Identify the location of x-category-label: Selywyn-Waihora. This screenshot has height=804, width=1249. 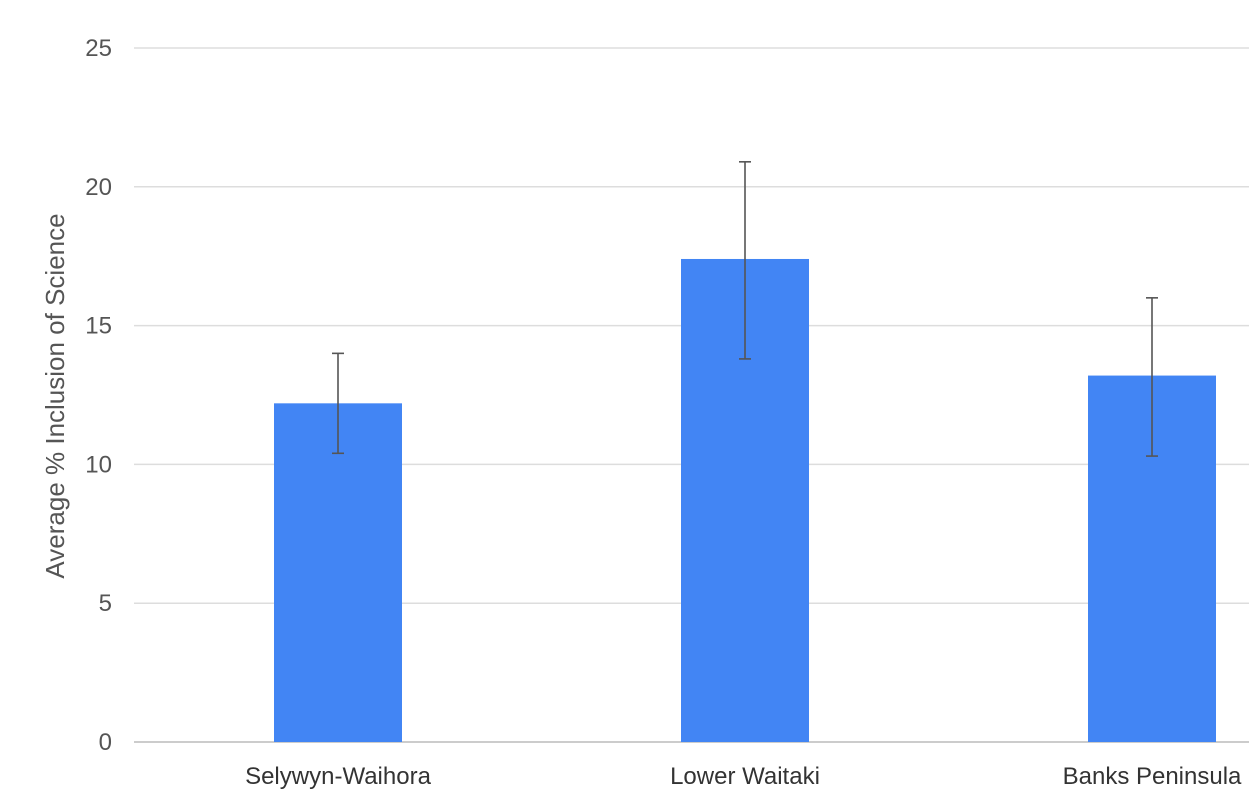
(338, 776).